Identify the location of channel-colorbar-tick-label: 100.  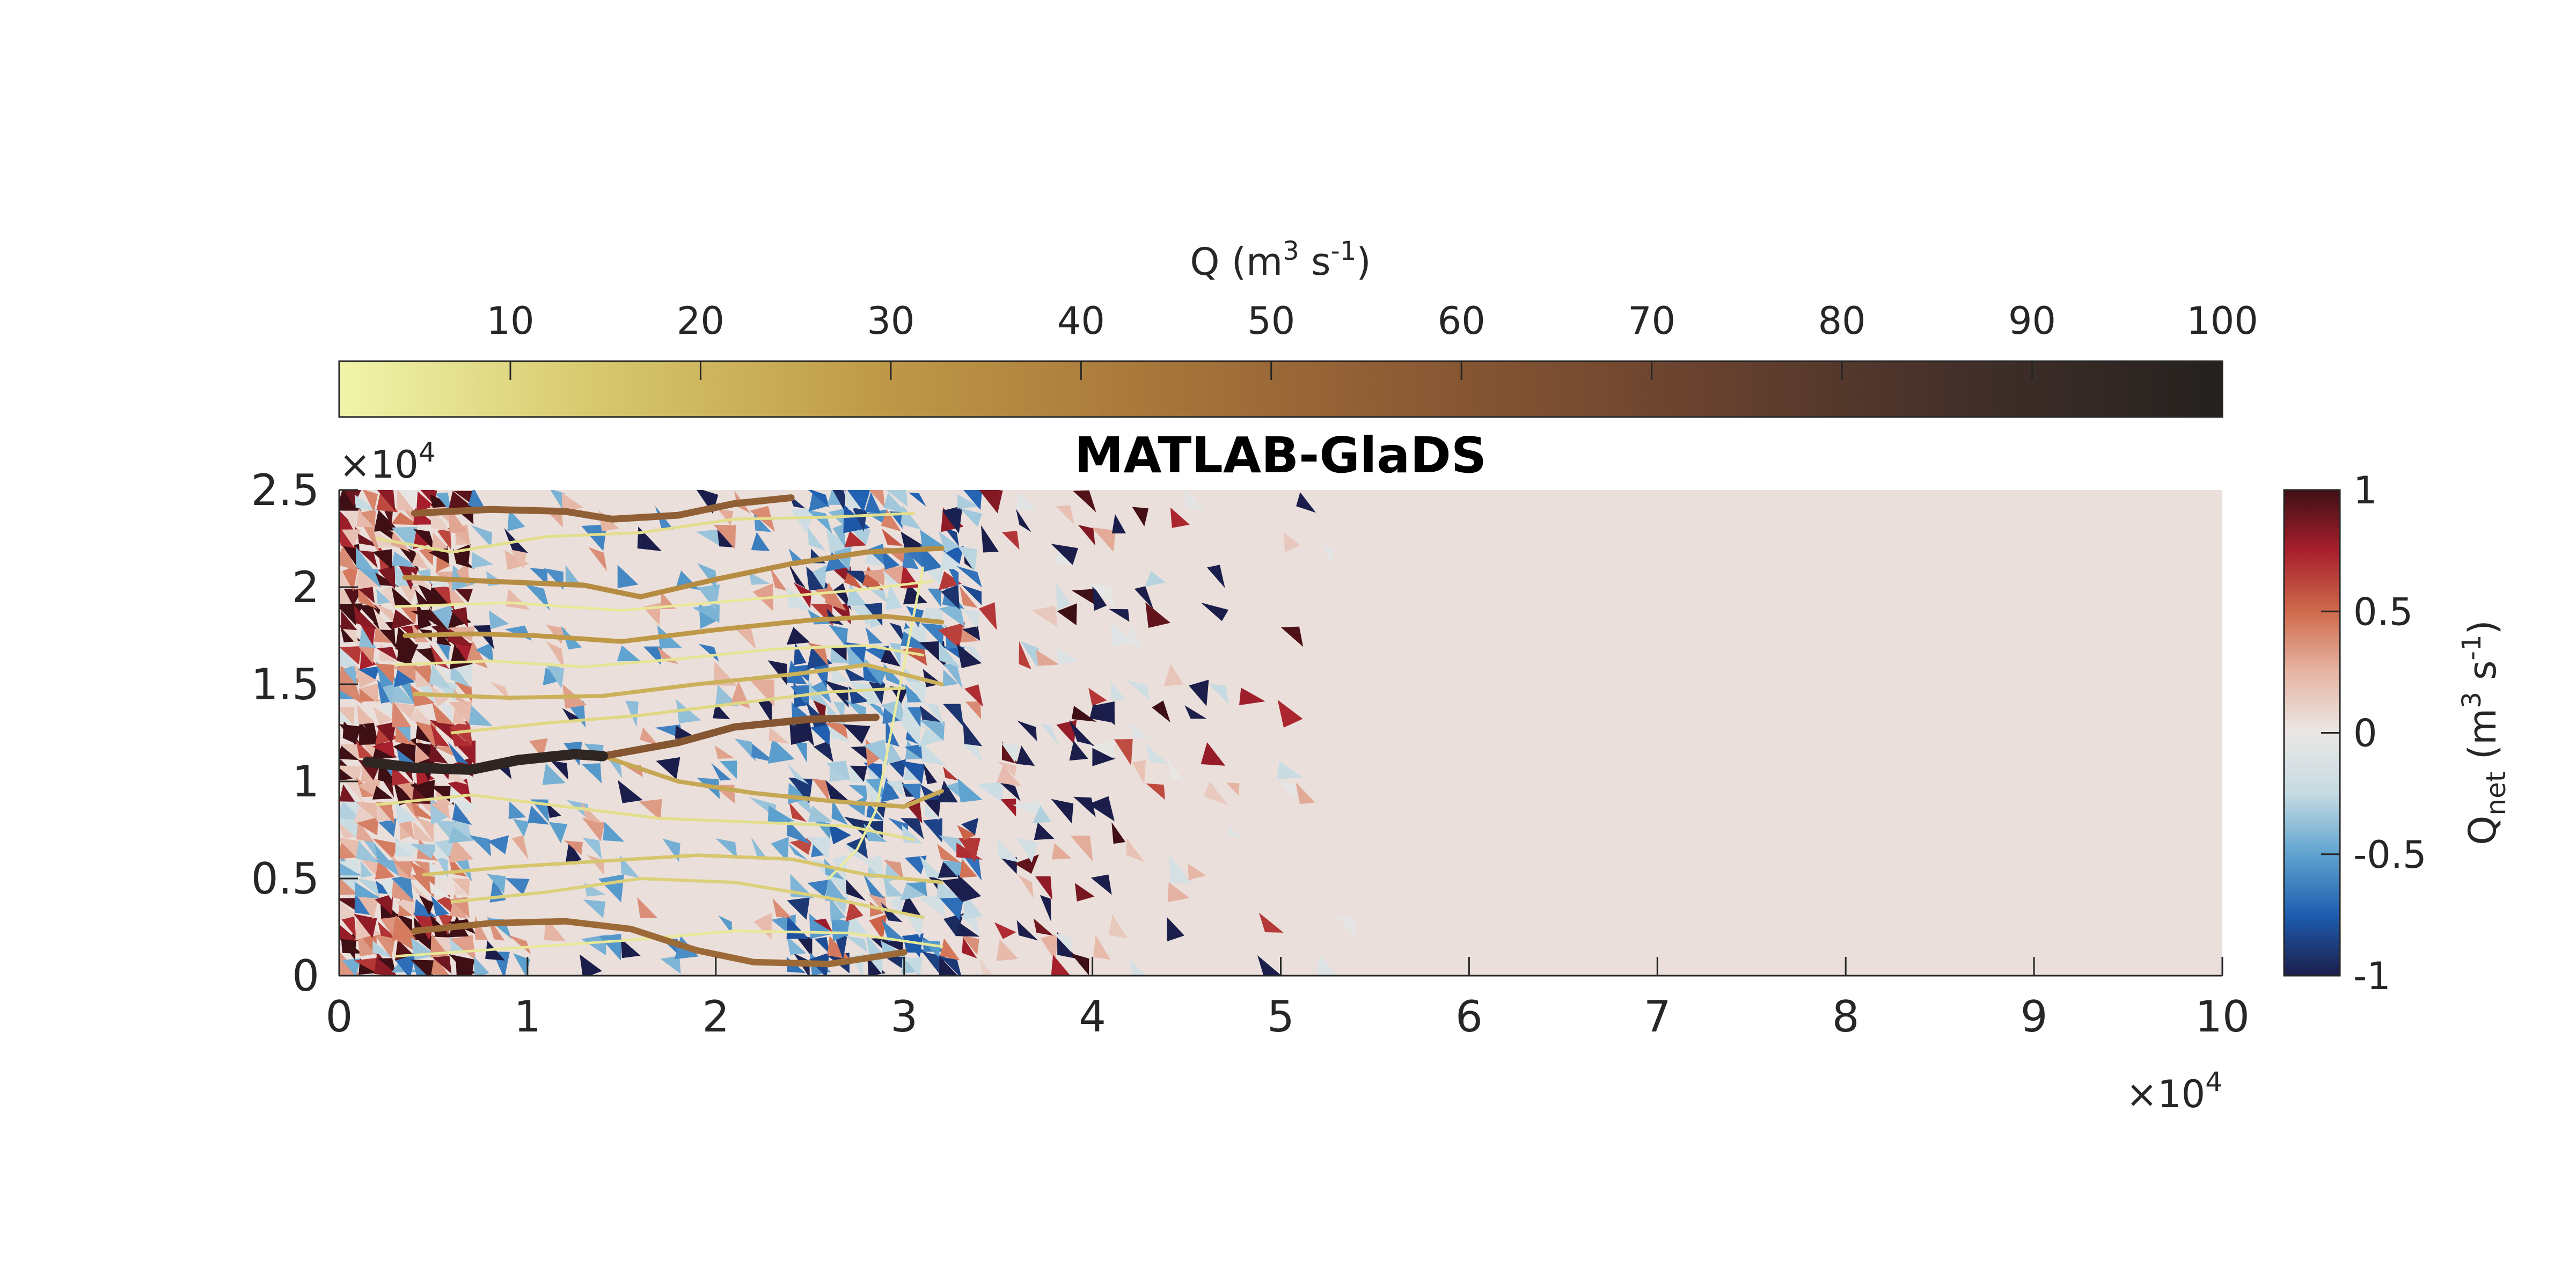
(2222, 321).